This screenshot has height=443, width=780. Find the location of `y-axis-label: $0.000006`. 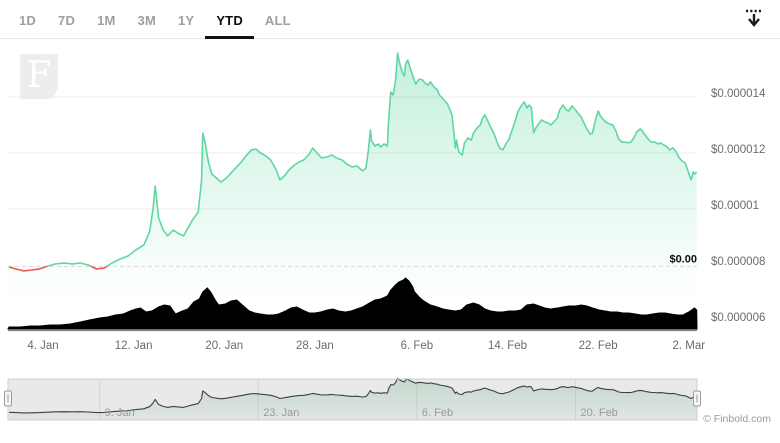

y-axis-label: $0.000006 is located at coordinates (738, 318).